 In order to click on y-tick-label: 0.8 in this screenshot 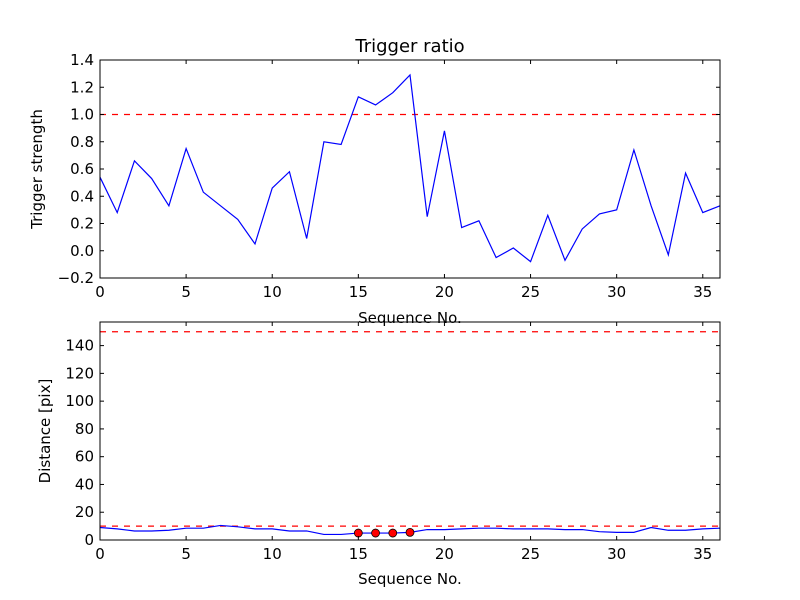, I will do `click(82, 142)`.